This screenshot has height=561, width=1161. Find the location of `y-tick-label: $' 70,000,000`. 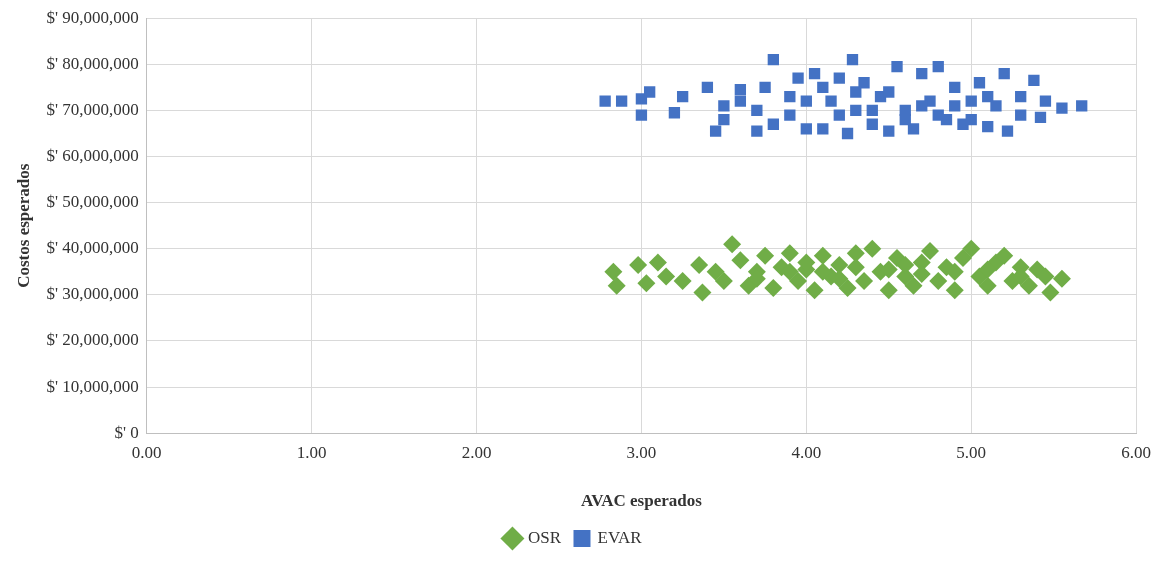

y-tick-label: $' 70,000,000 is located at coordinates (92, 109).